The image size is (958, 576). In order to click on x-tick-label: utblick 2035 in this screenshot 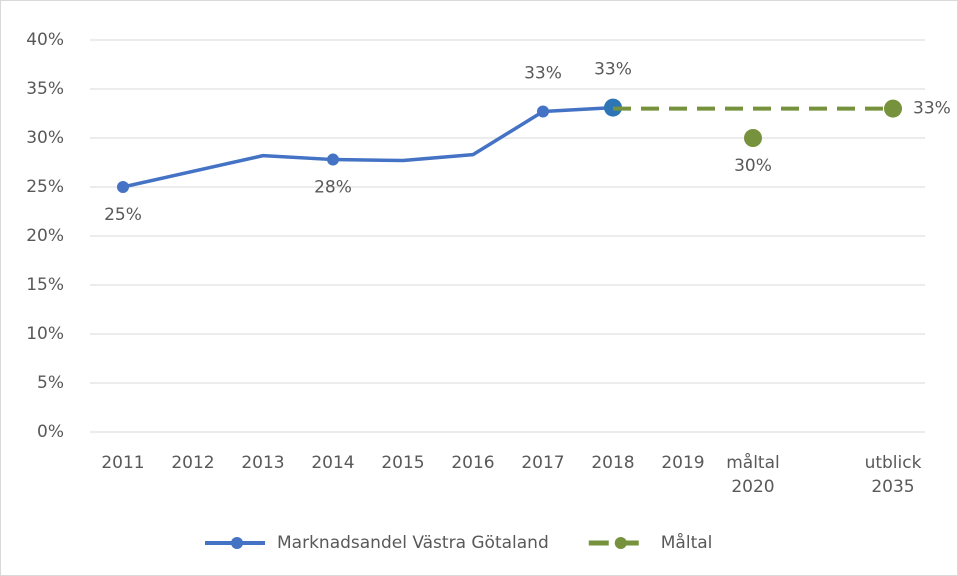, I will do `click(893, 475)`.